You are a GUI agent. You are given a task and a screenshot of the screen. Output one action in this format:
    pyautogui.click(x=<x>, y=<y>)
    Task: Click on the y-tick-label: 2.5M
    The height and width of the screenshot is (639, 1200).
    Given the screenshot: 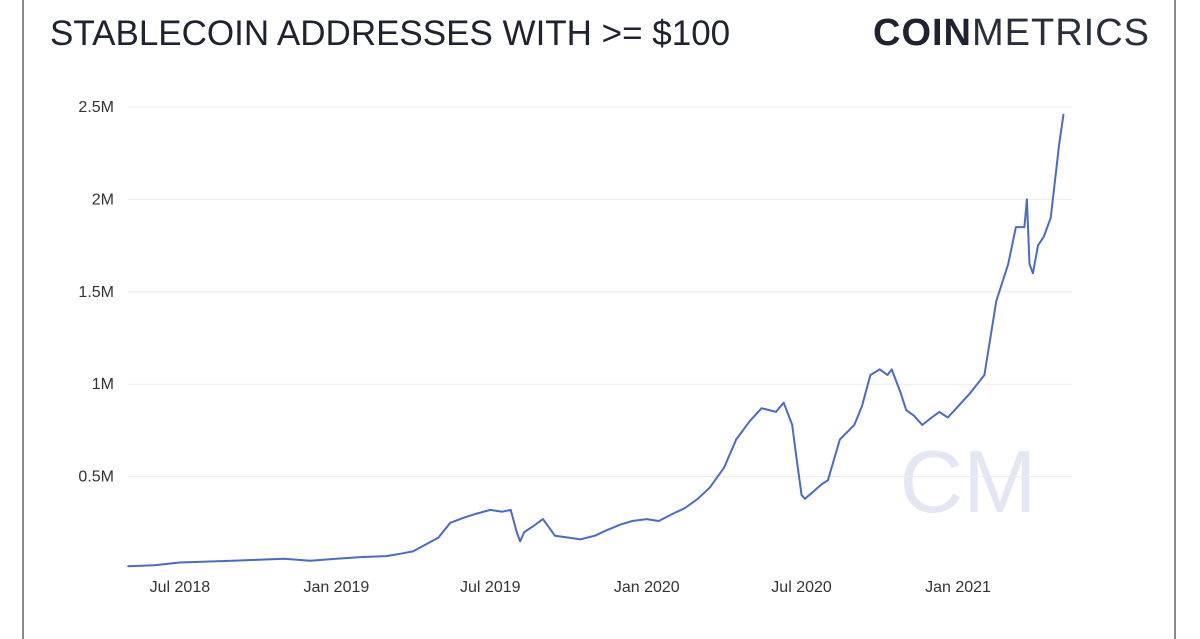 What is the action you would take?
    pyautogui.click(x=96, y=107)
    